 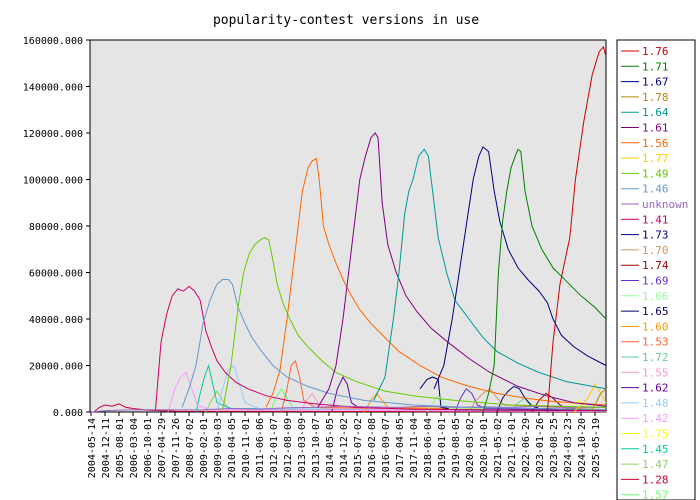 What do you see at coordinates (330, 448) in the screenshot?
I see `x-tick-label: 2014-05-05` at bounding box center [330, 448].